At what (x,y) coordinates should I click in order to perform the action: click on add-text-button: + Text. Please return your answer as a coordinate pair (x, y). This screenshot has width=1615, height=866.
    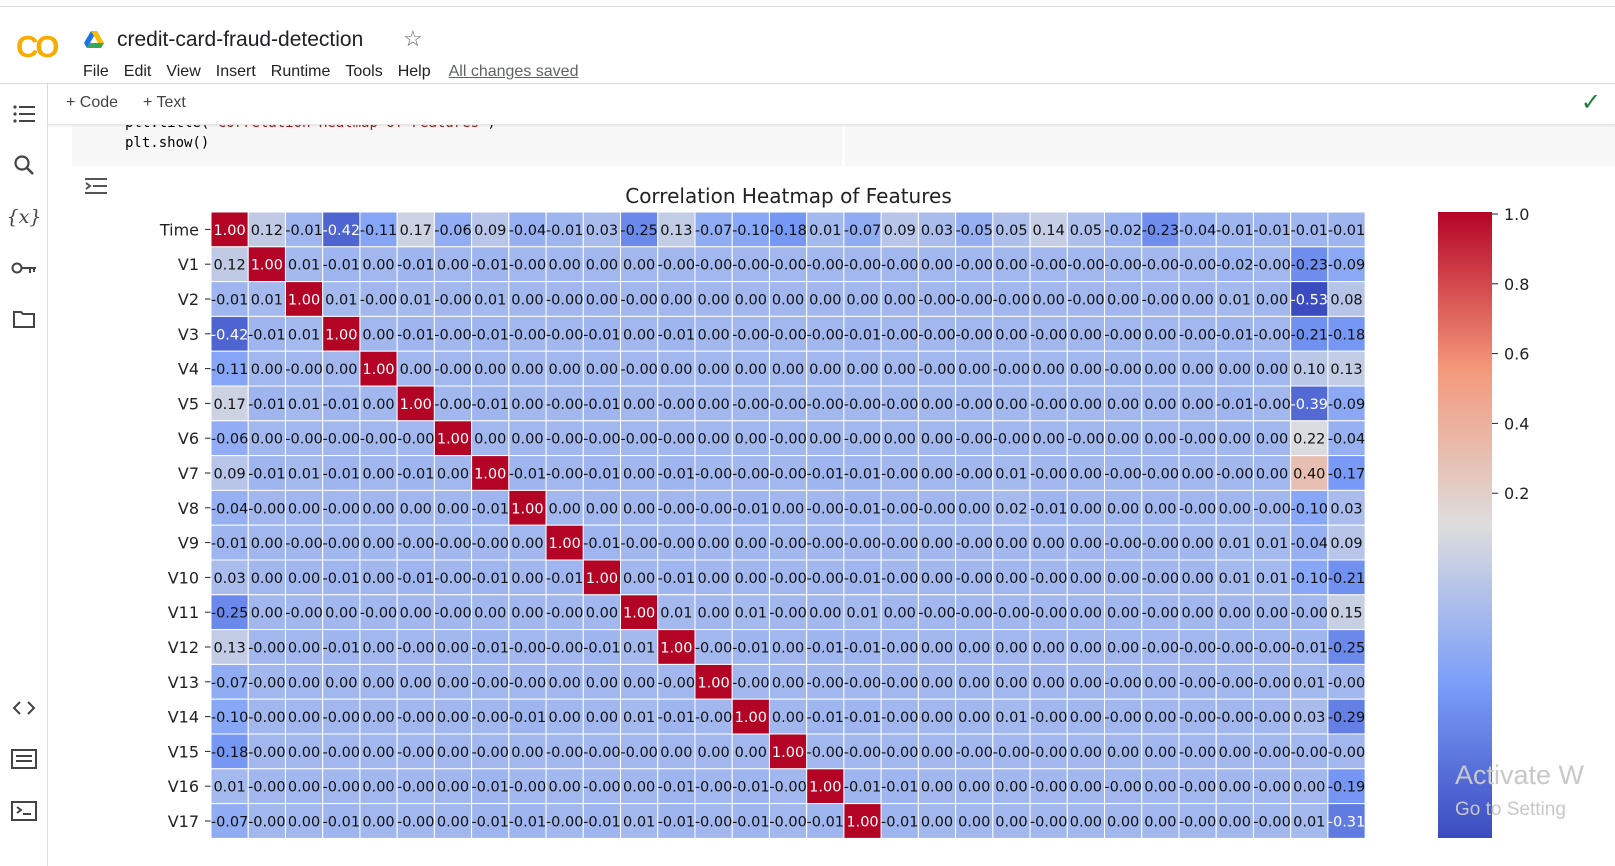
    Looking at the image, I should click on (164, 102).